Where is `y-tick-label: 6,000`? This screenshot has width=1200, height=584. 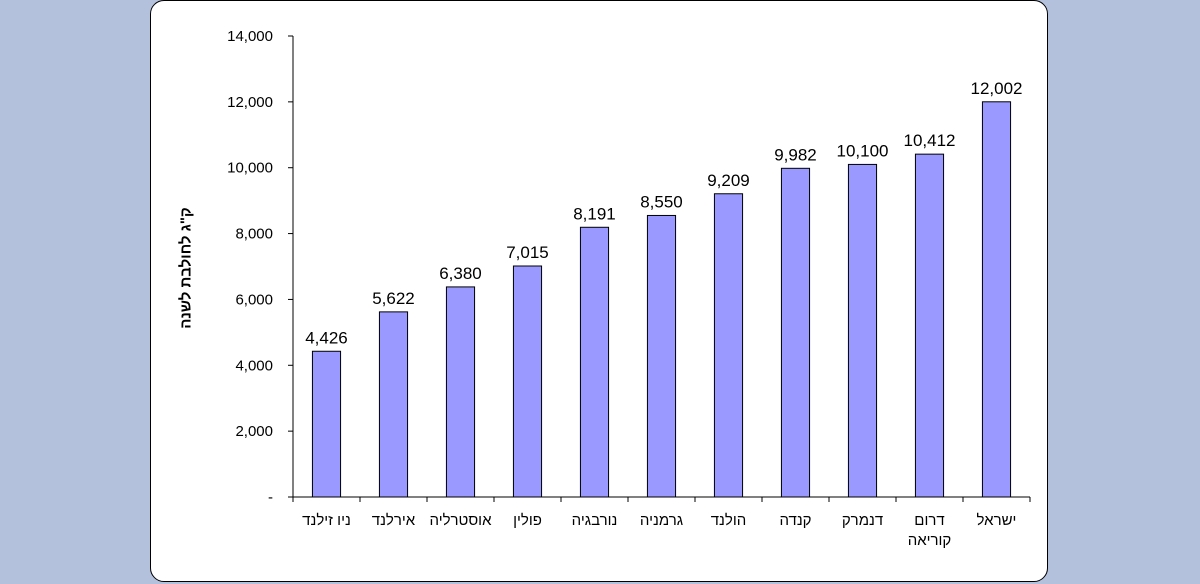 y-tick-label: 6,000 is located at coordinates (254, 299).